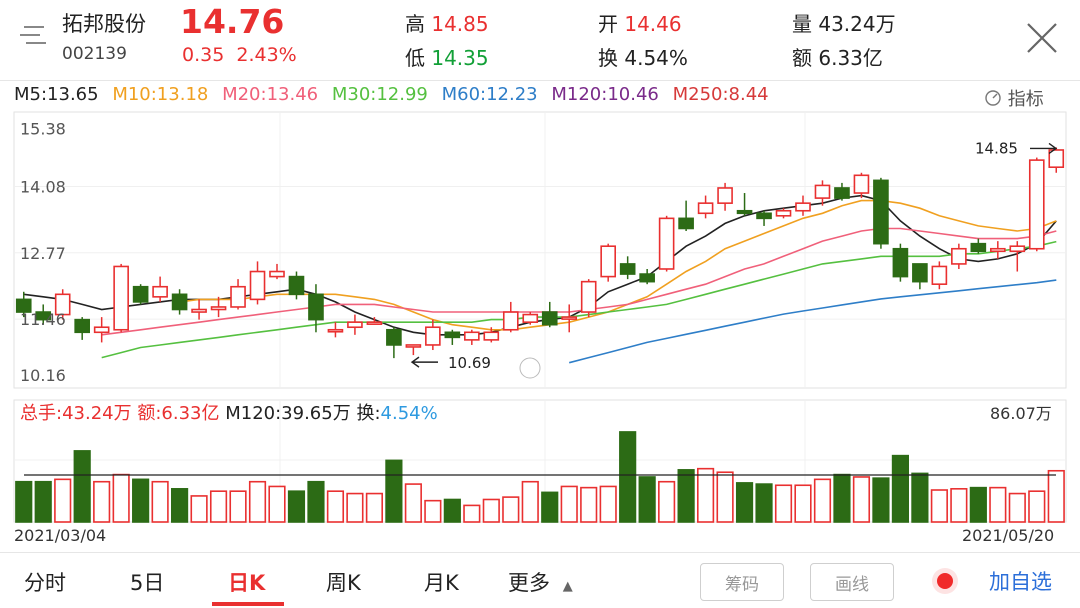  I want to click on open-label: 开, so click(608, 24).